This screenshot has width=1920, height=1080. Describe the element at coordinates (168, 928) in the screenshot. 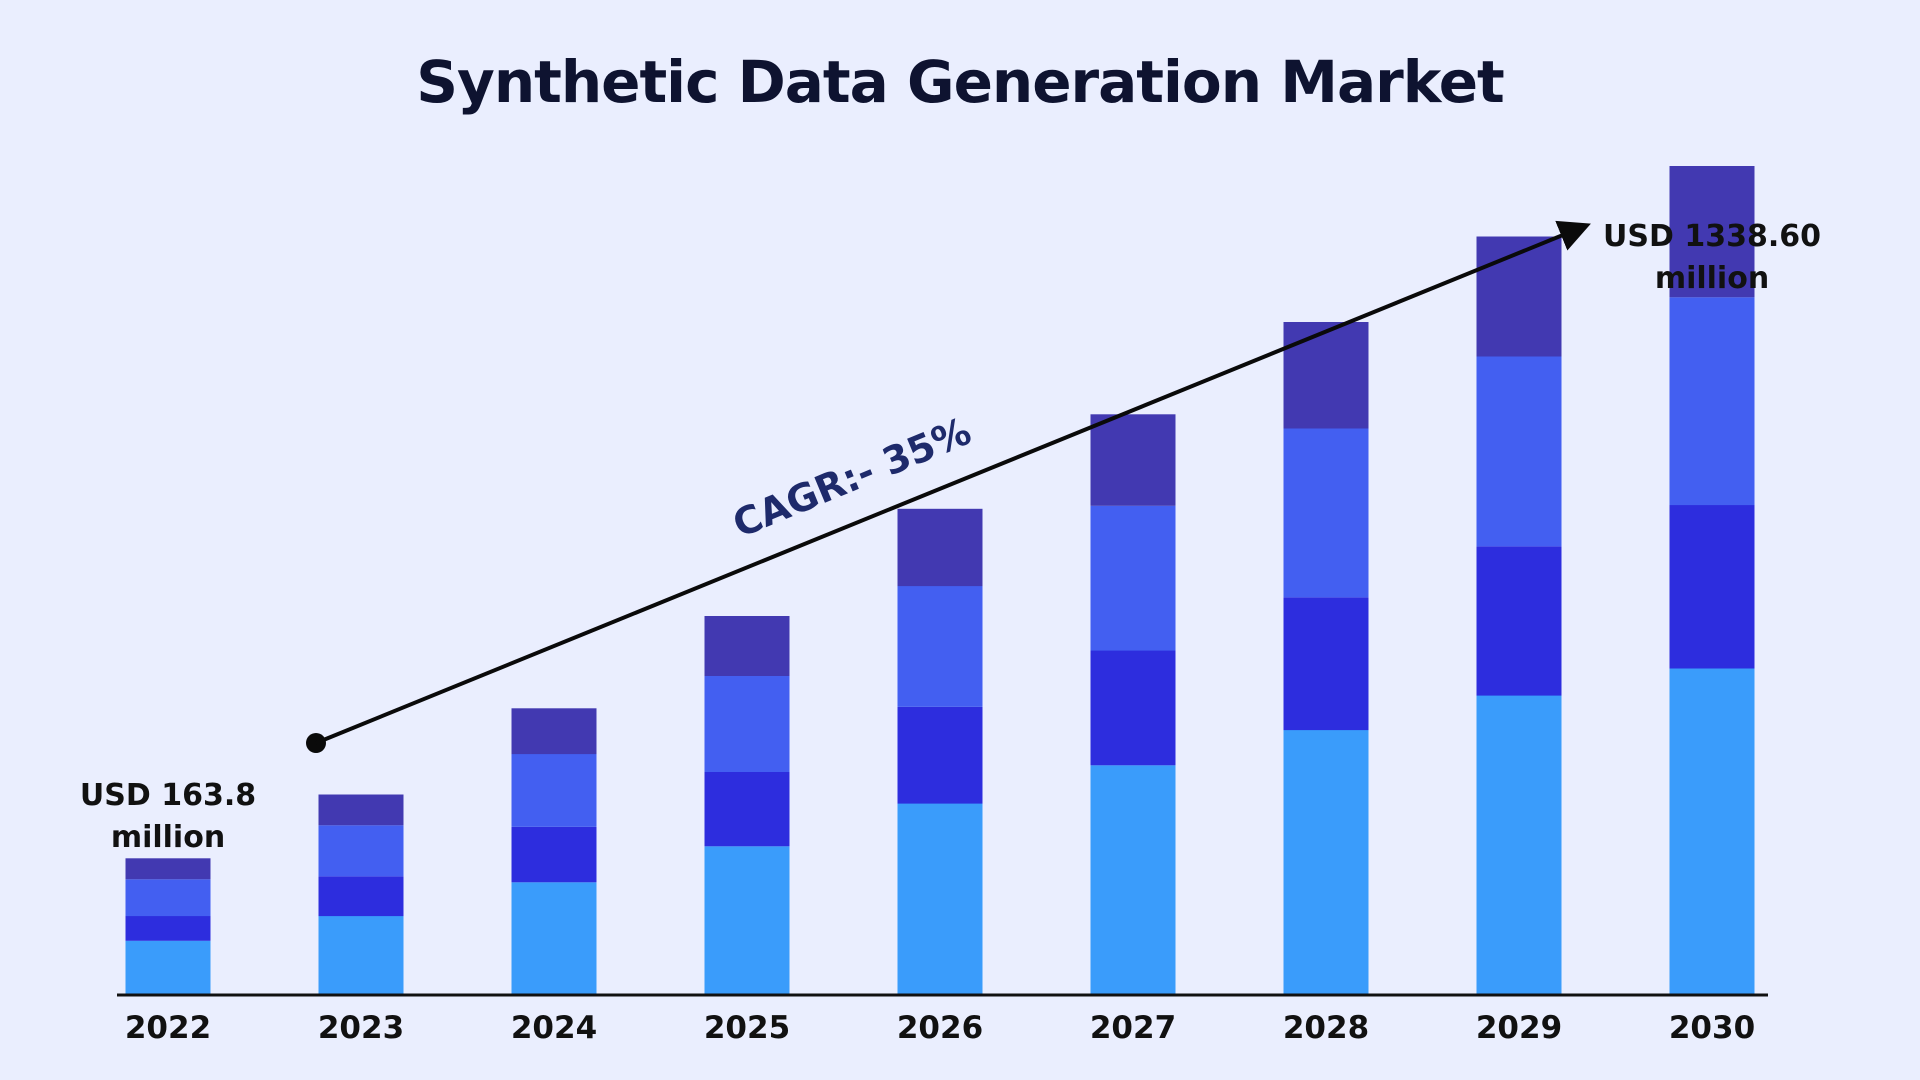

I see `bar-segment-2022-s2` at that location.